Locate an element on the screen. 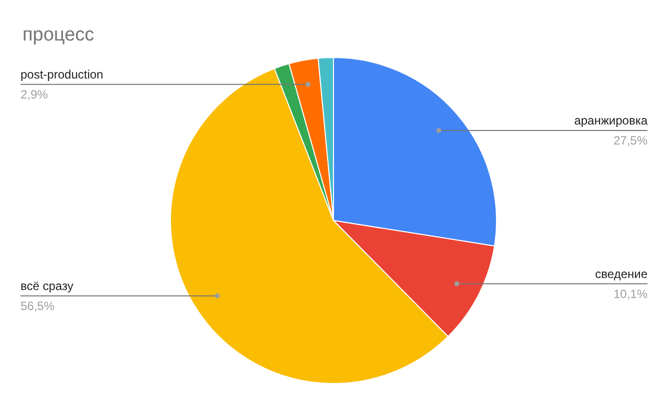 The height and width of the screenshot is (402, 668). data-label: 56,5% is located at coordinates (37, 305).